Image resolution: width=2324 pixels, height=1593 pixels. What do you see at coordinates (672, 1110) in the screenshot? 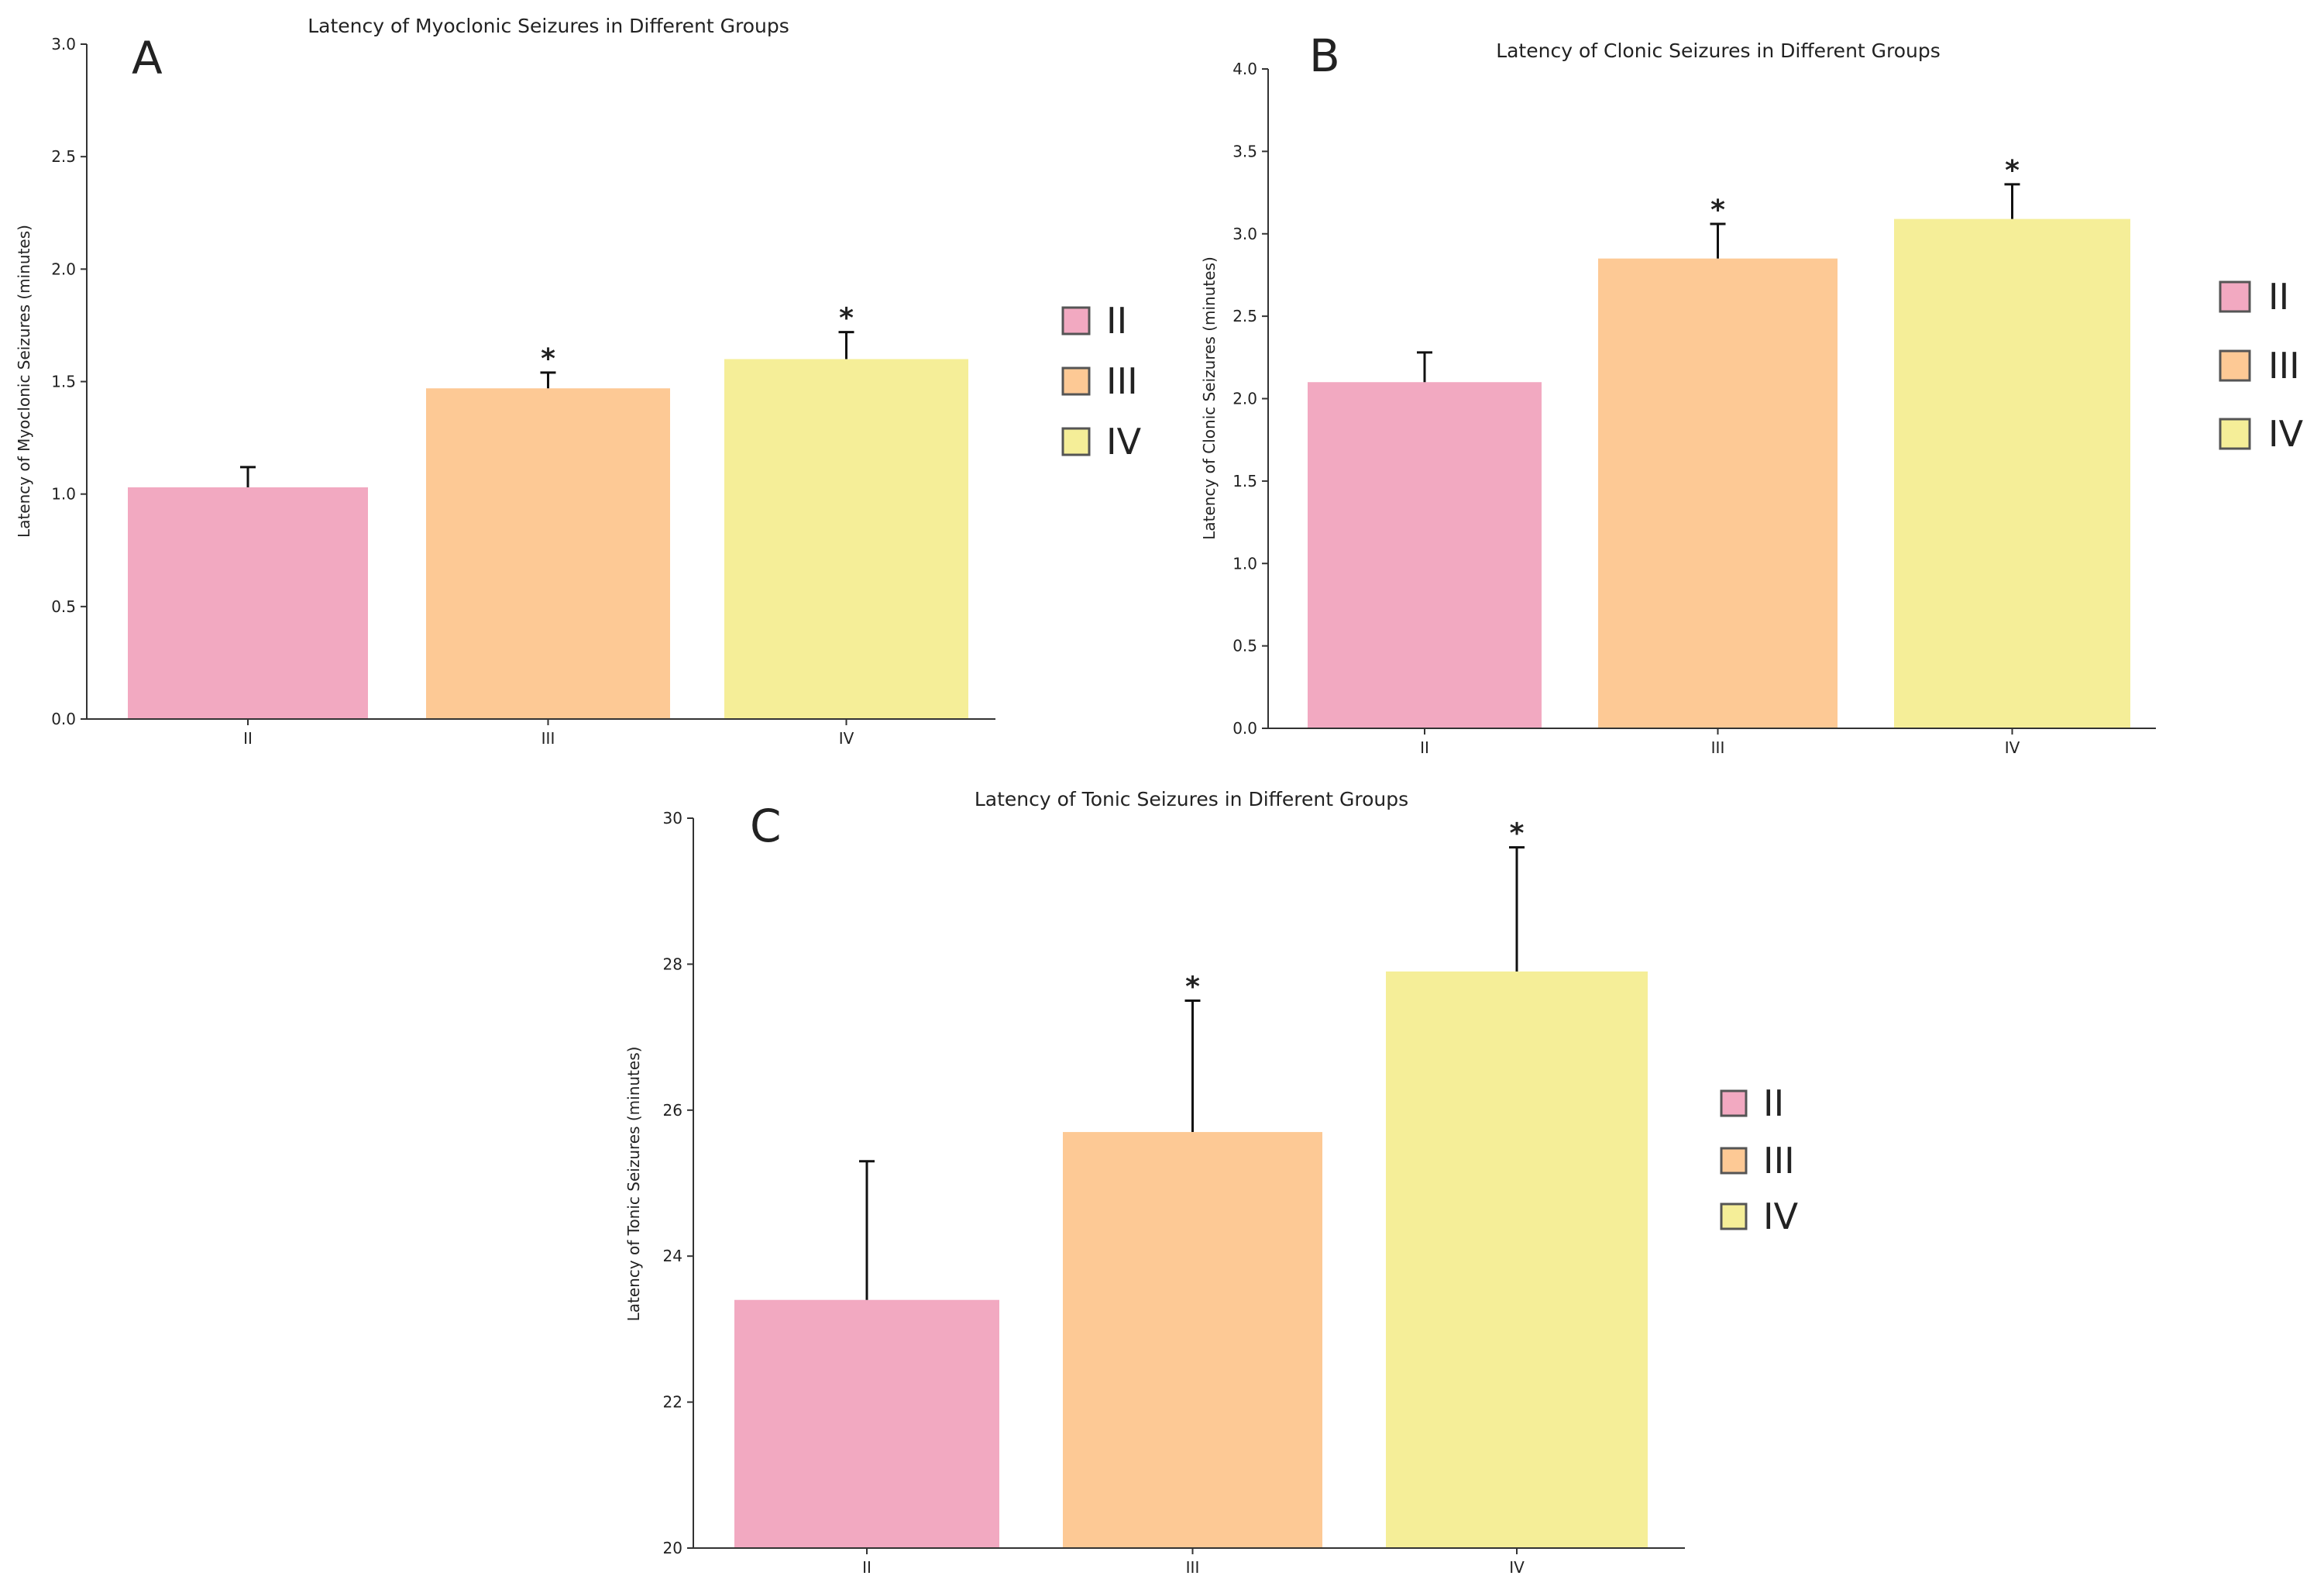
I see `y-tick-label: 26` at bounding box center [672, 1110].